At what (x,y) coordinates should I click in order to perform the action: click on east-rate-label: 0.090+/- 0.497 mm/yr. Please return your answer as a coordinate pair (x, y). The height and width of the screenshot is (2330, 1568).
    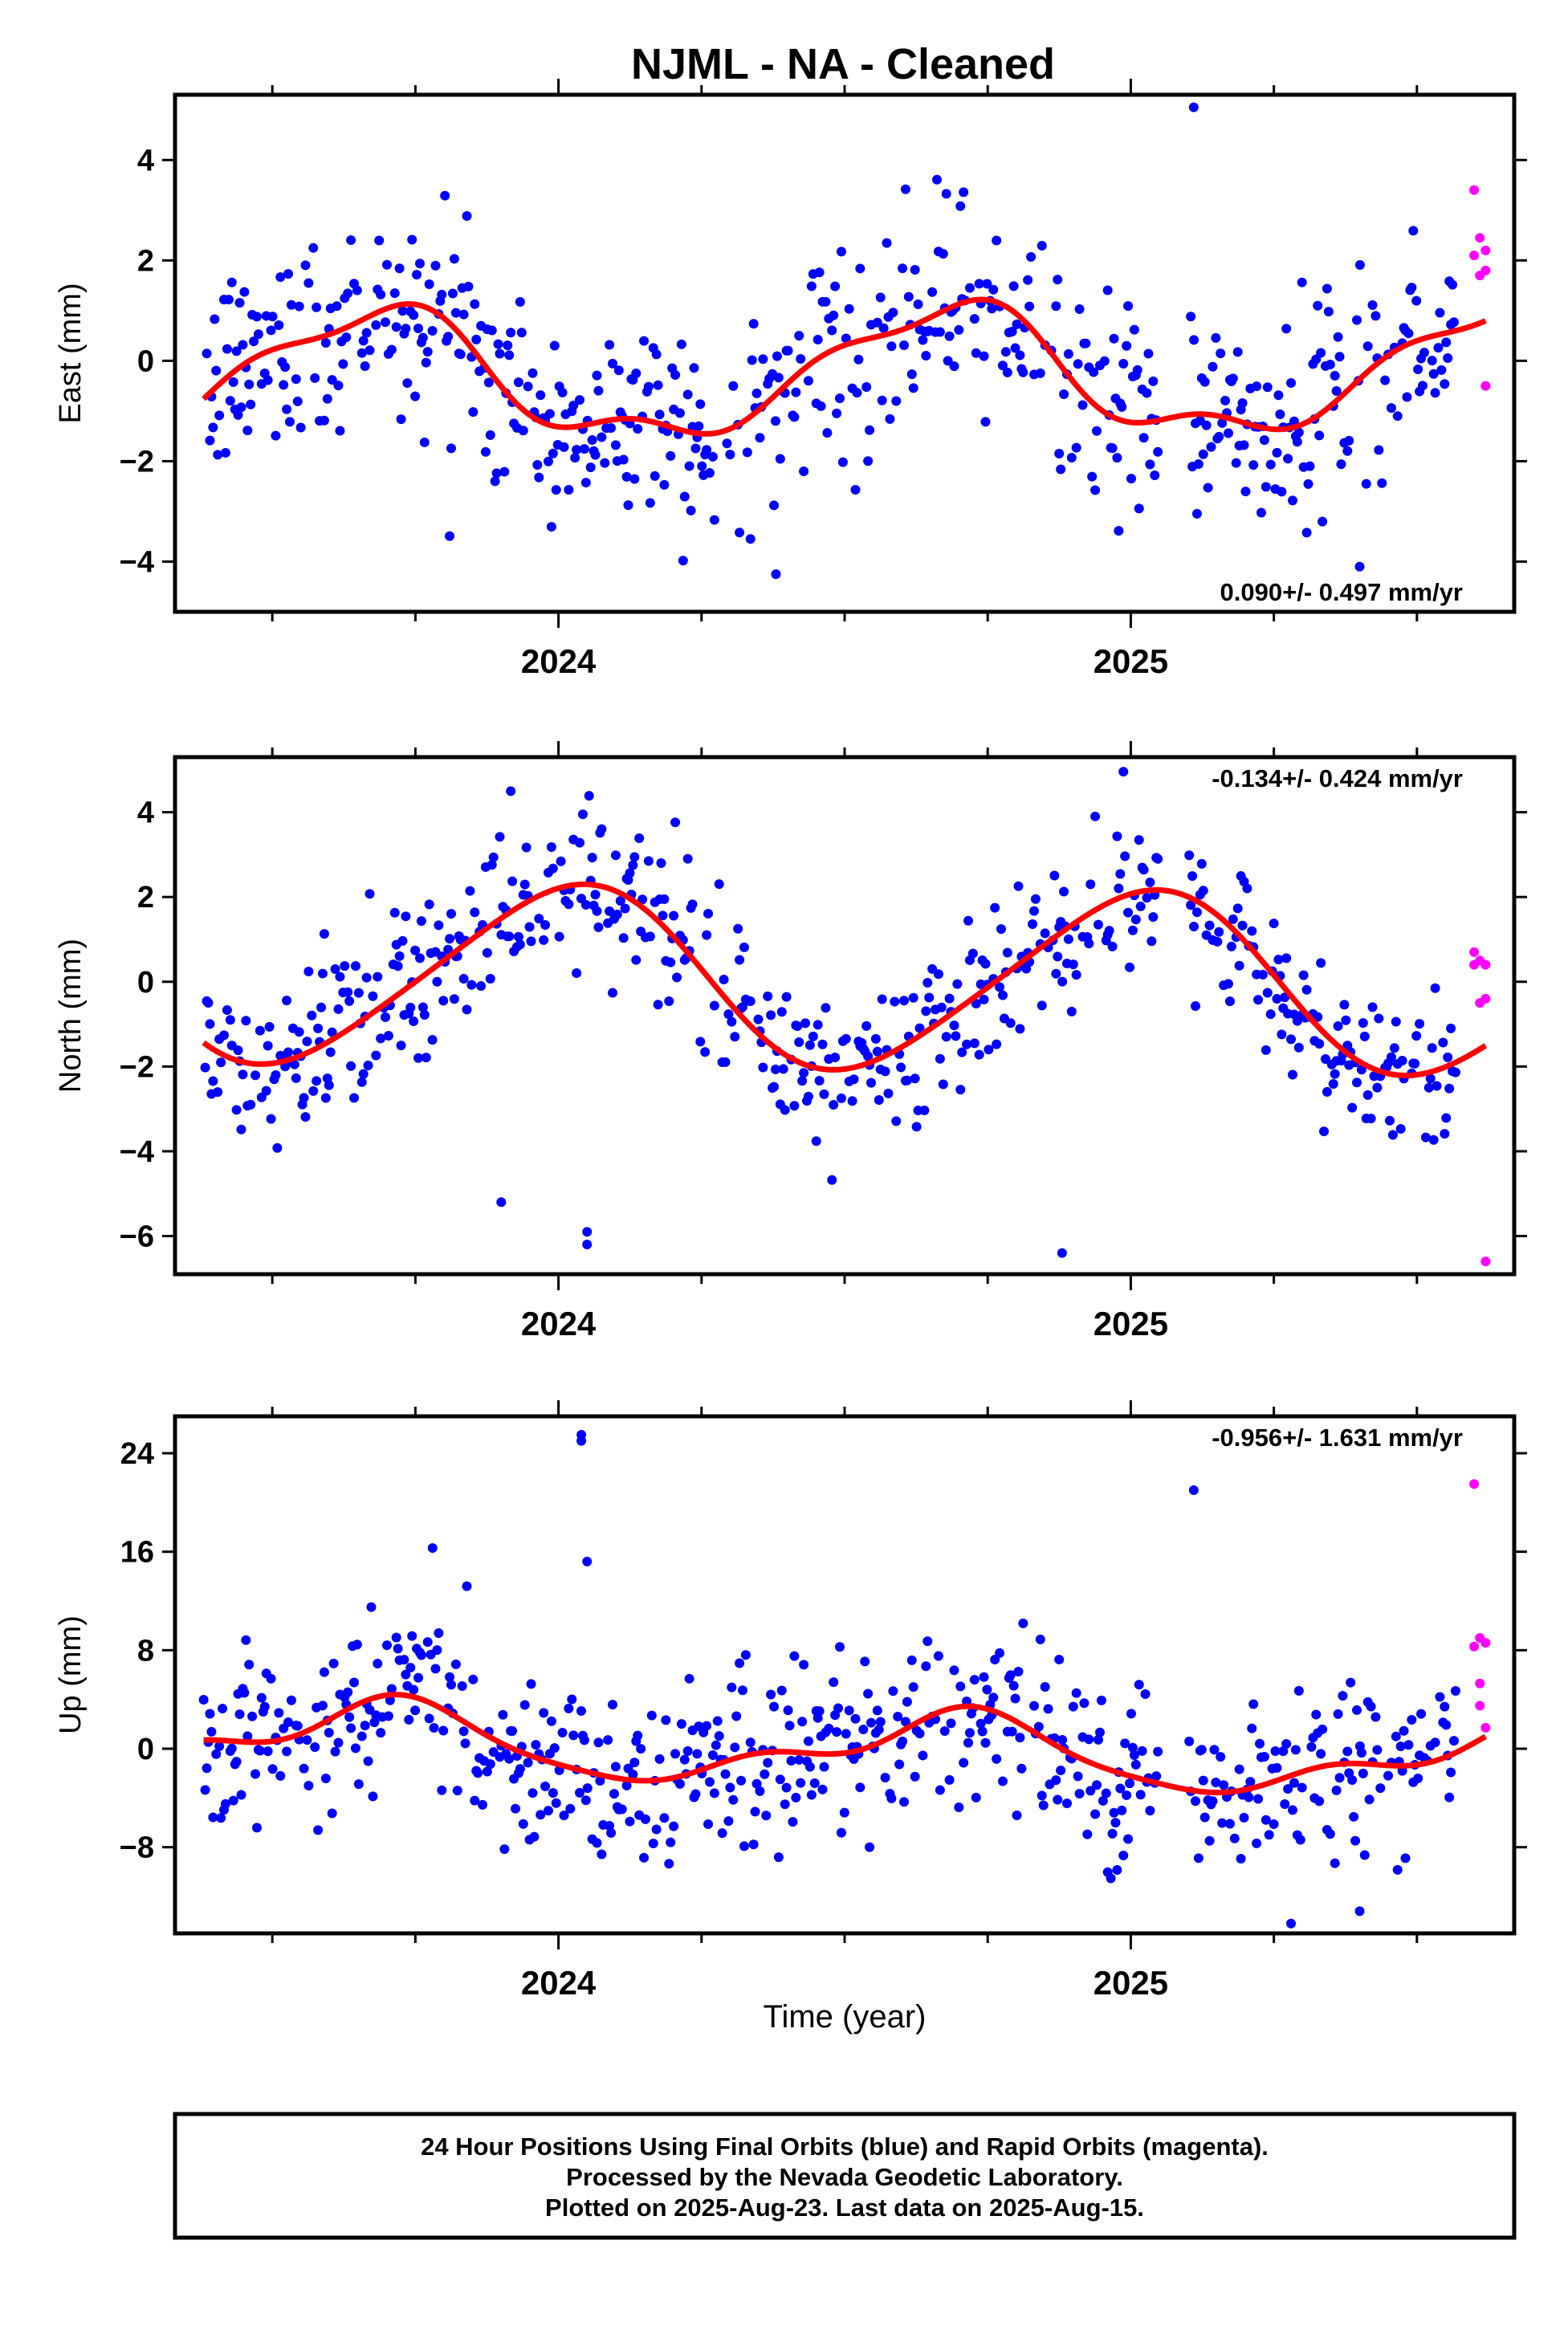
    Looking at the image, I should click on (1341, 592).